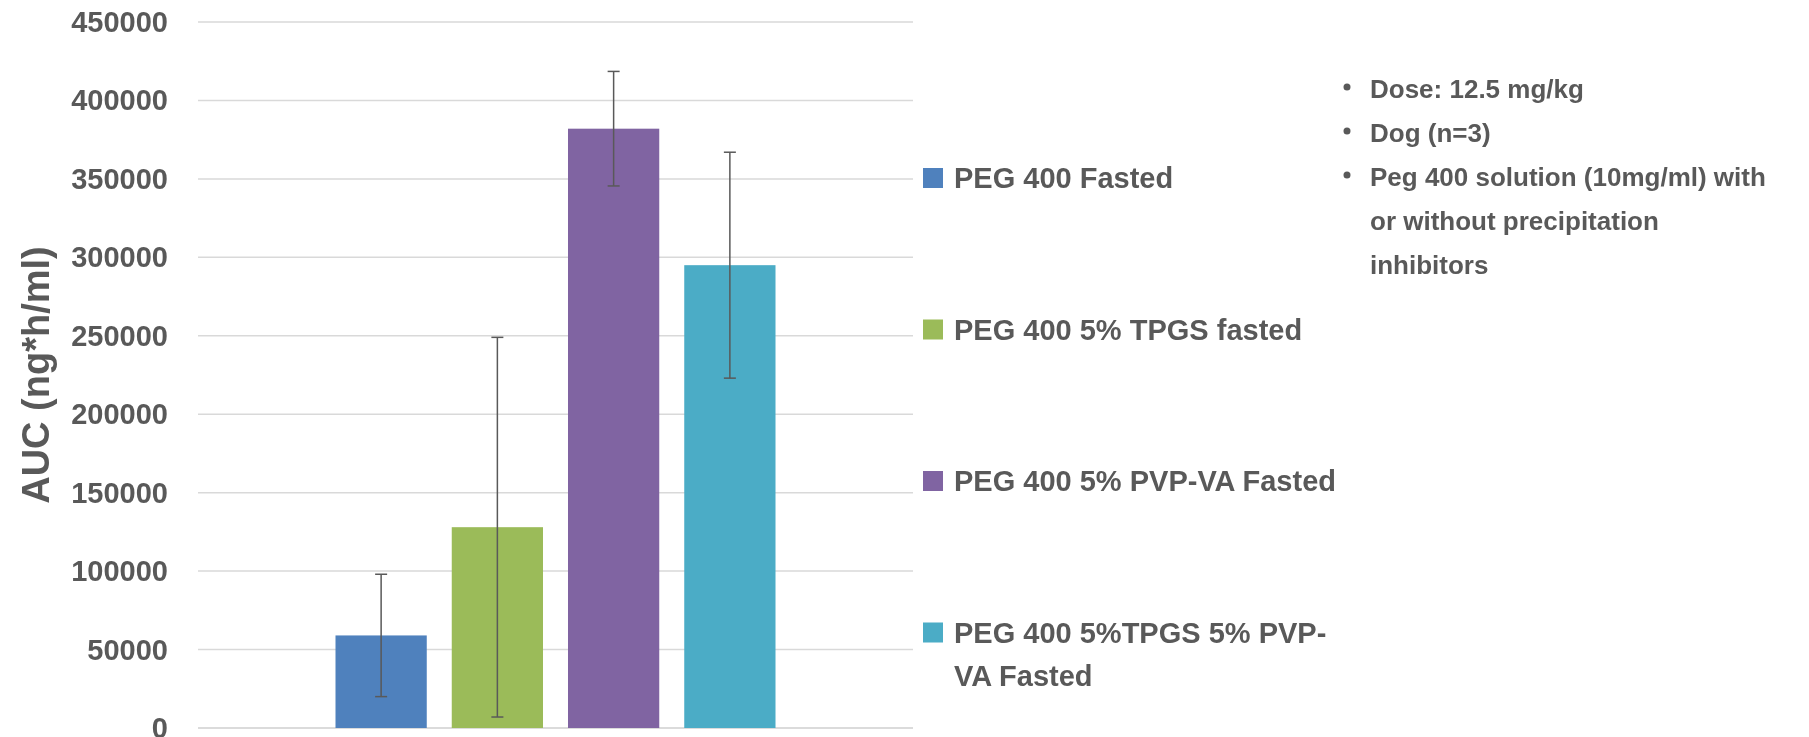 The height and width of the screenshot is (737, 1809). I want to click on y-axis-title: AUC (ng*h/ml), so click(36, 375).